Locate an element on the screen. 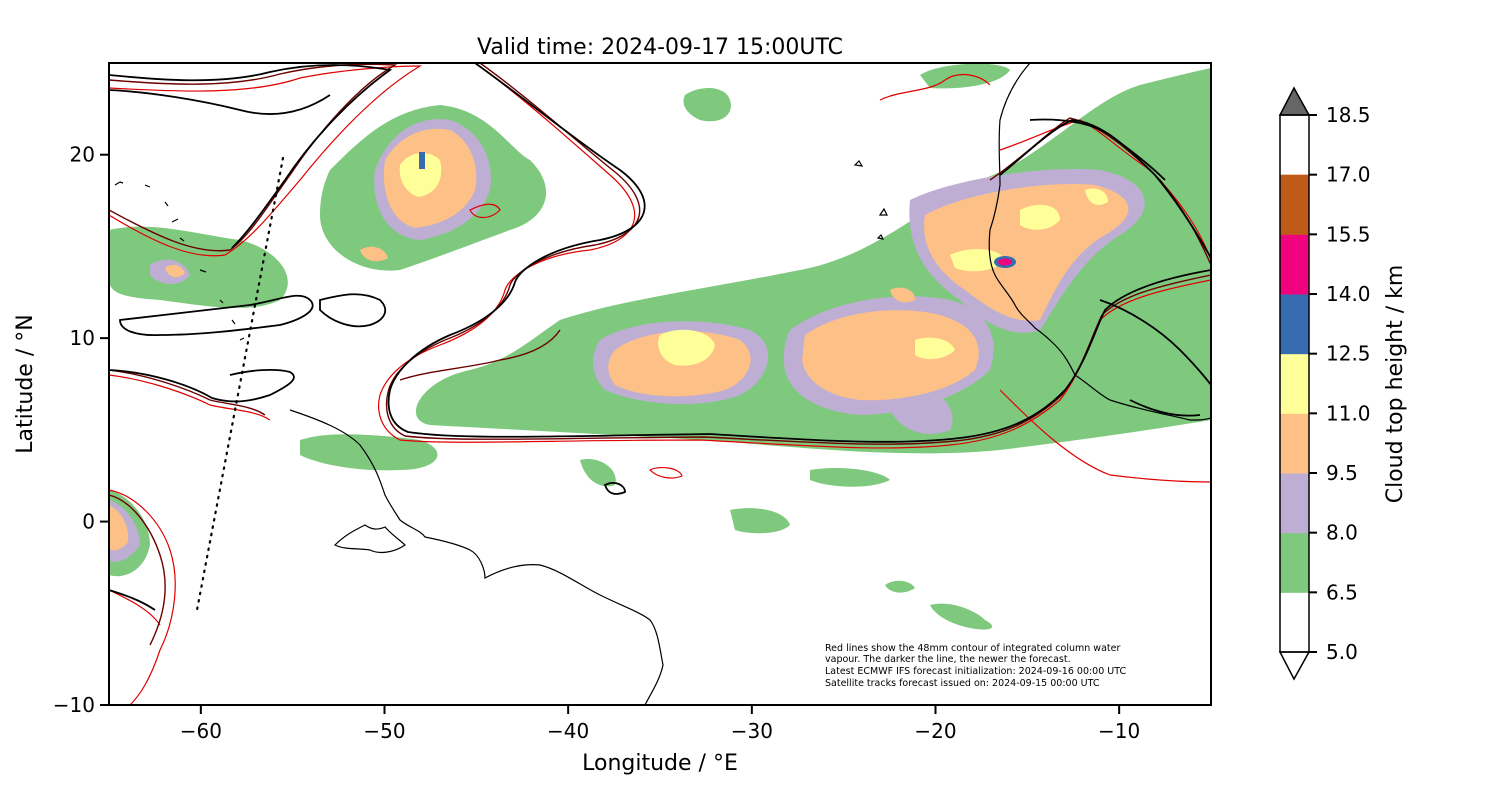  map-title: Valid time: 2024-09-17 15:00UTC is located at coordinates (660, 47).